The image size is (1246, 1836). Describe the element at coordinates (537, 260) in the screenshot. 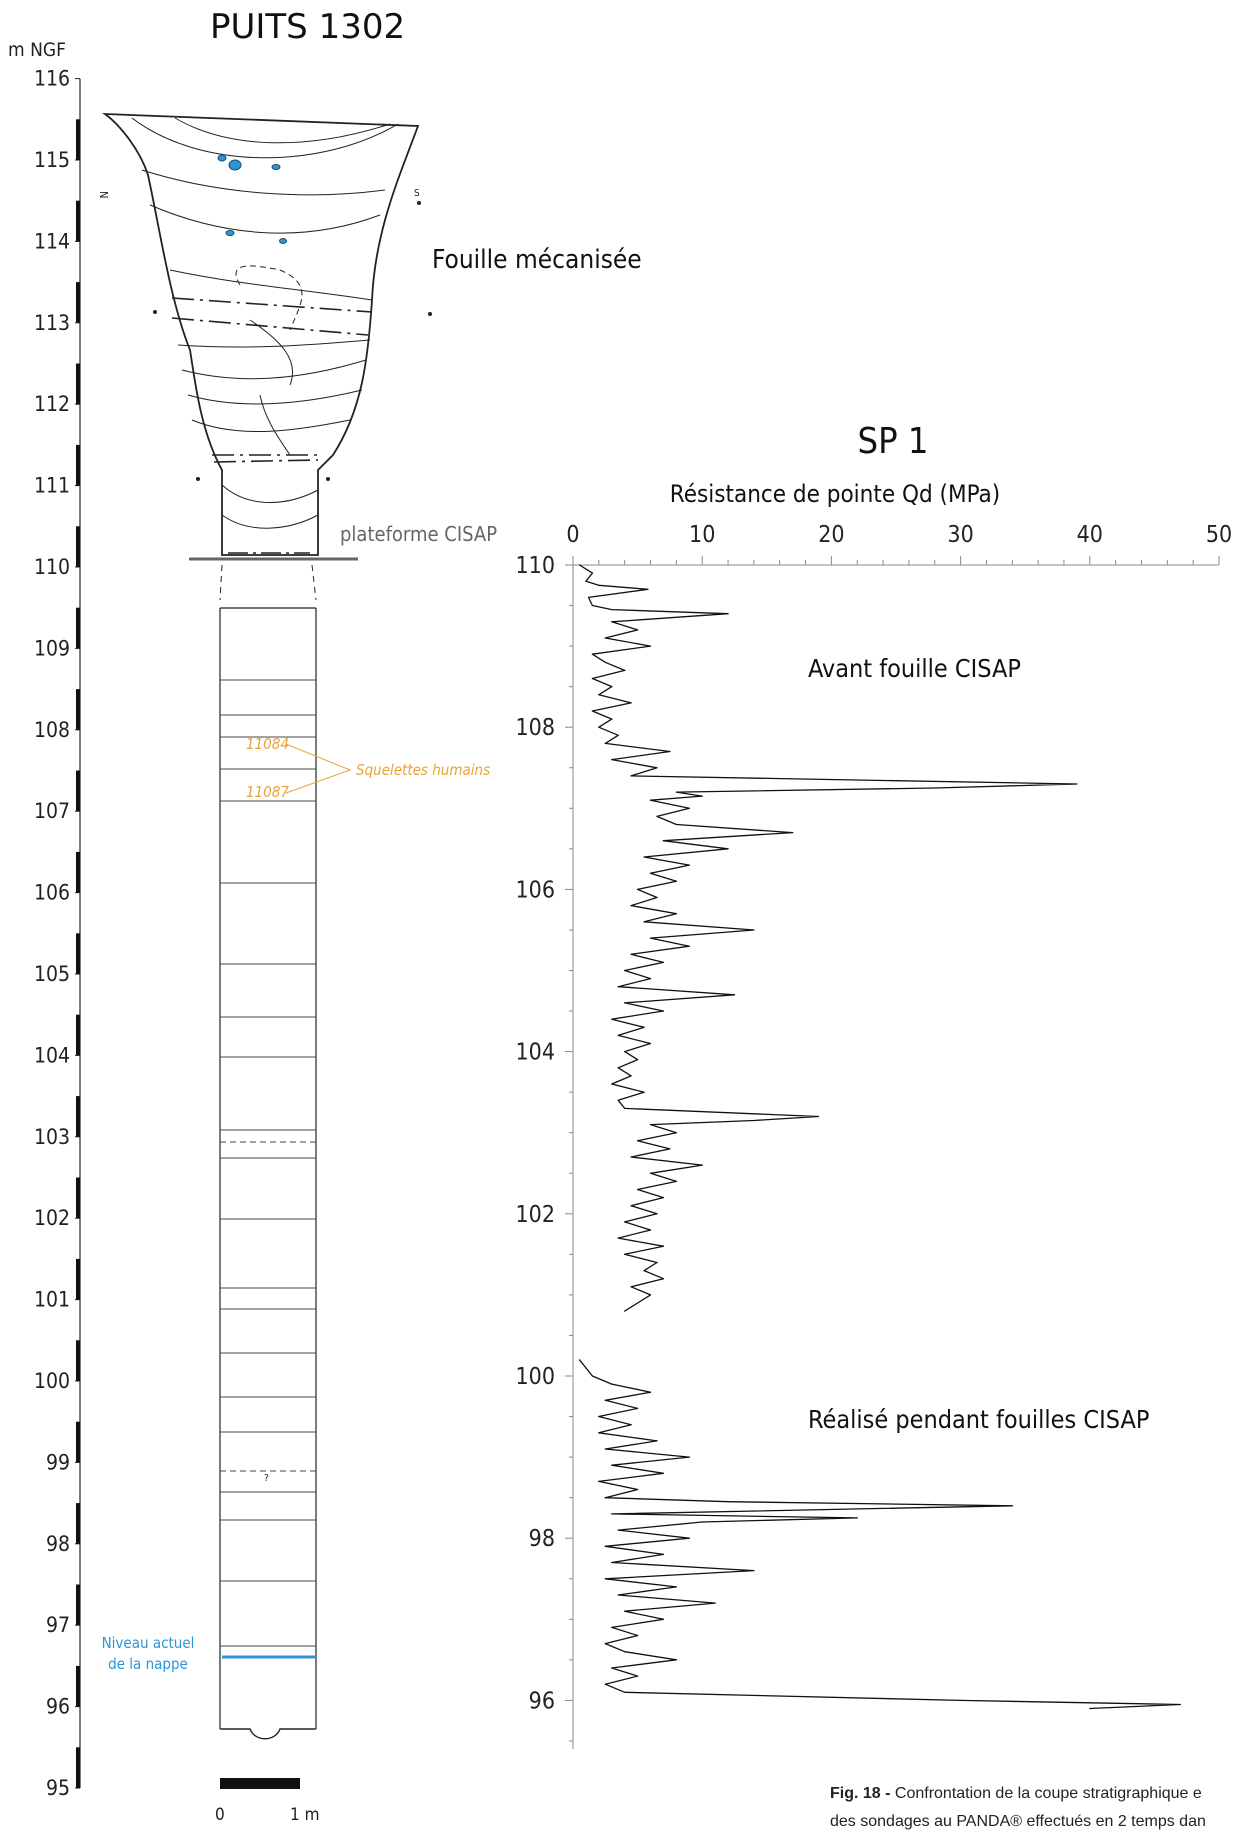

I see `fouille-label: Fouille mécanisée` at that location.